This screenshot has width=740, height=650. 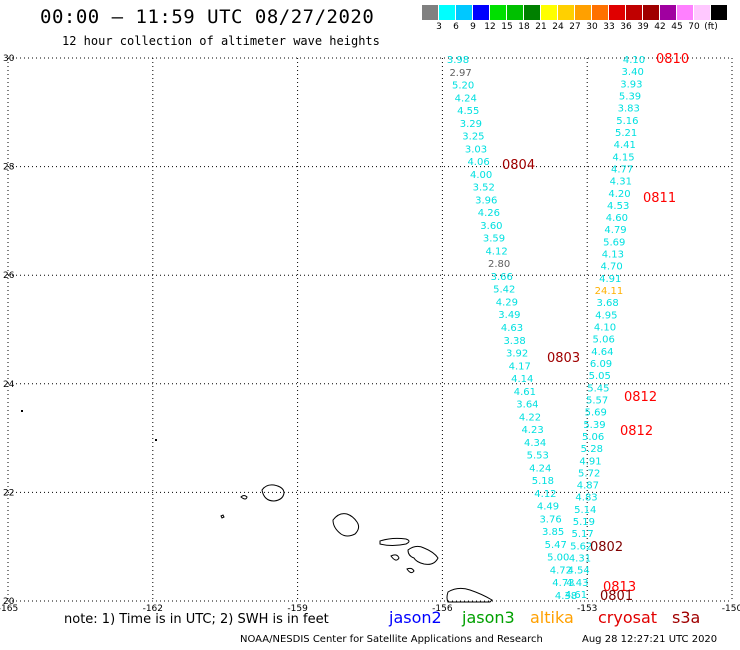 What do you see at coordinates (504, 290) in the screenshot?
I see `swh-value: 5.42` at bounding box center [504, 290].